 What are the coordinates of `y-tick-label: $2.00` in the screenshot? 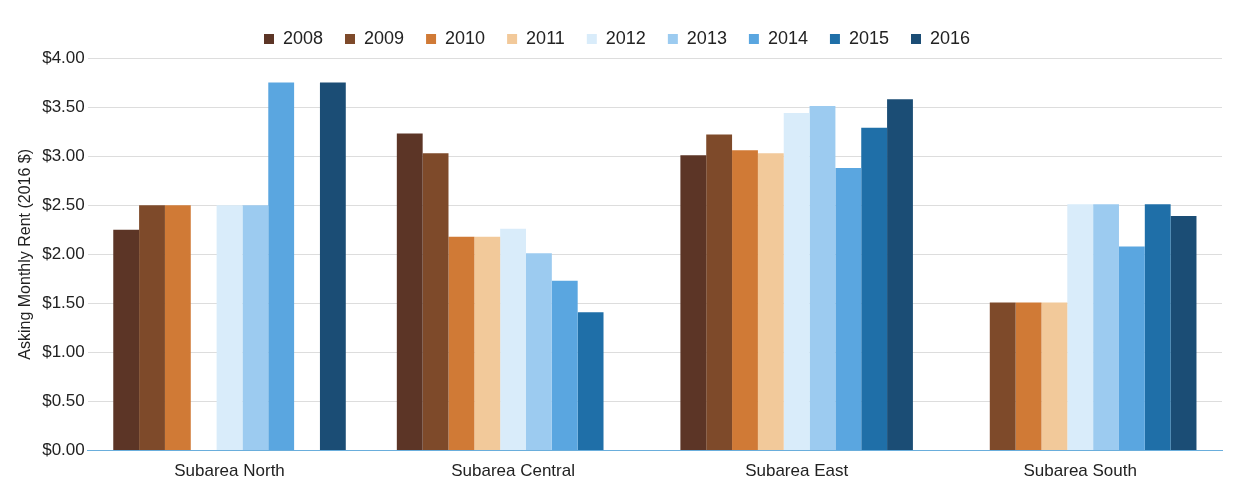 It's located at (63, 253).